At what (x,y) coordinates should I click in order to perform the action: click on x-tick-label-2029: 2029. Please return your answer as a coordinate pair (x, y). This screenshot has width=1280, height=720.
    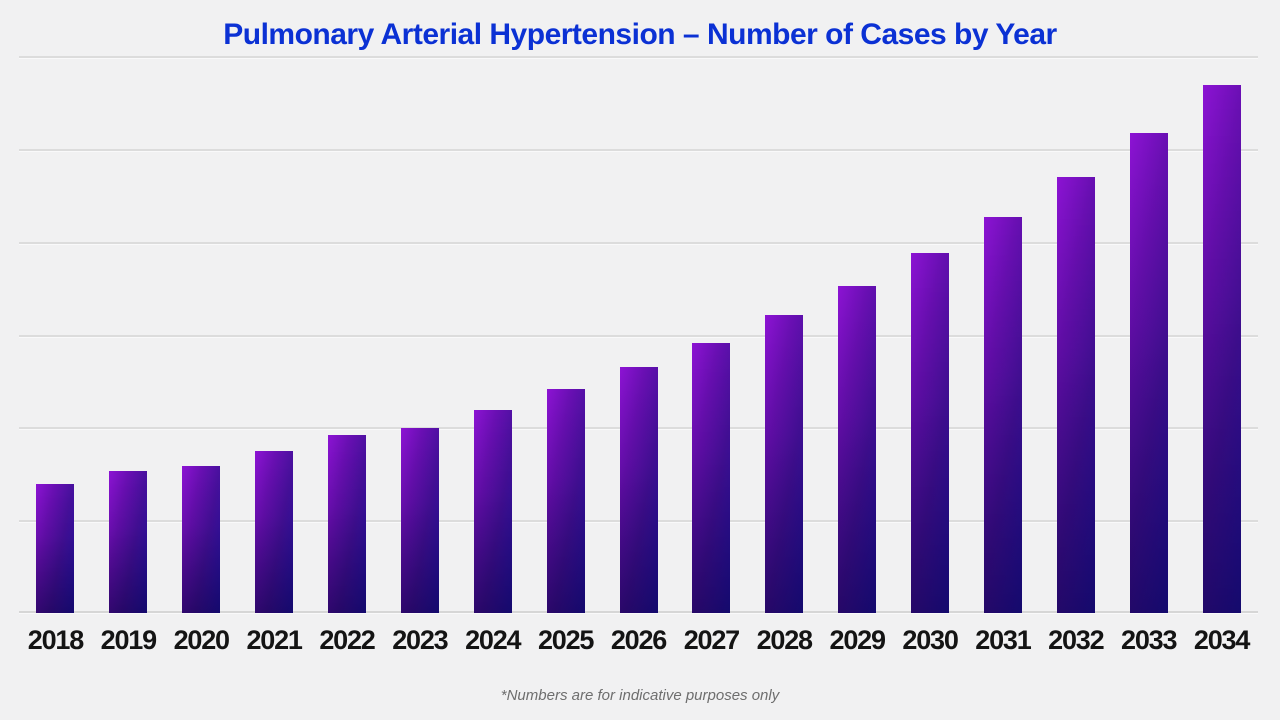
    Looking at the image, I should click on (857, 640).